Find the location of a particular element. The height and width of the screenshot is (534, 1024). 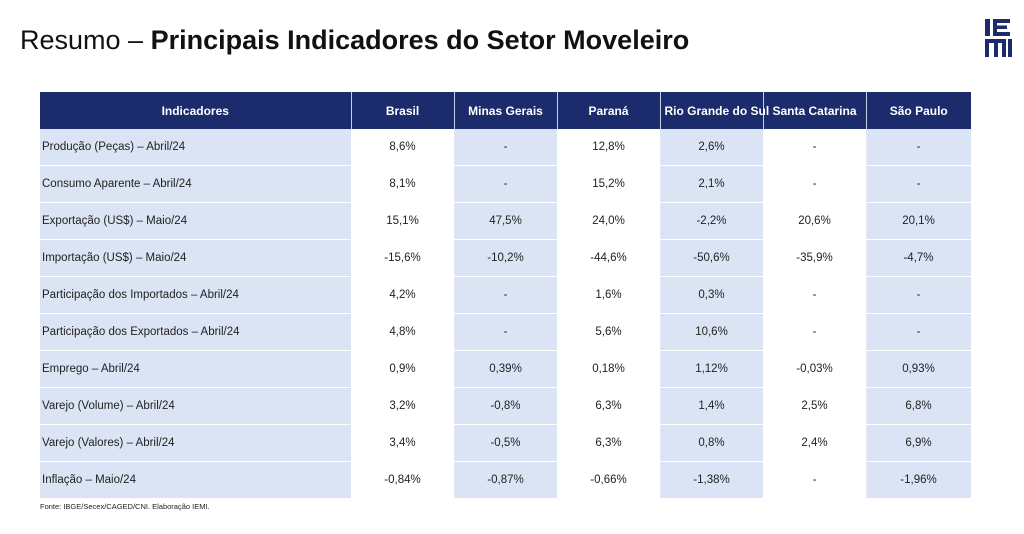

row-label: Varejo (Volume) – Abril/24 is located at coordinates (196, 406).